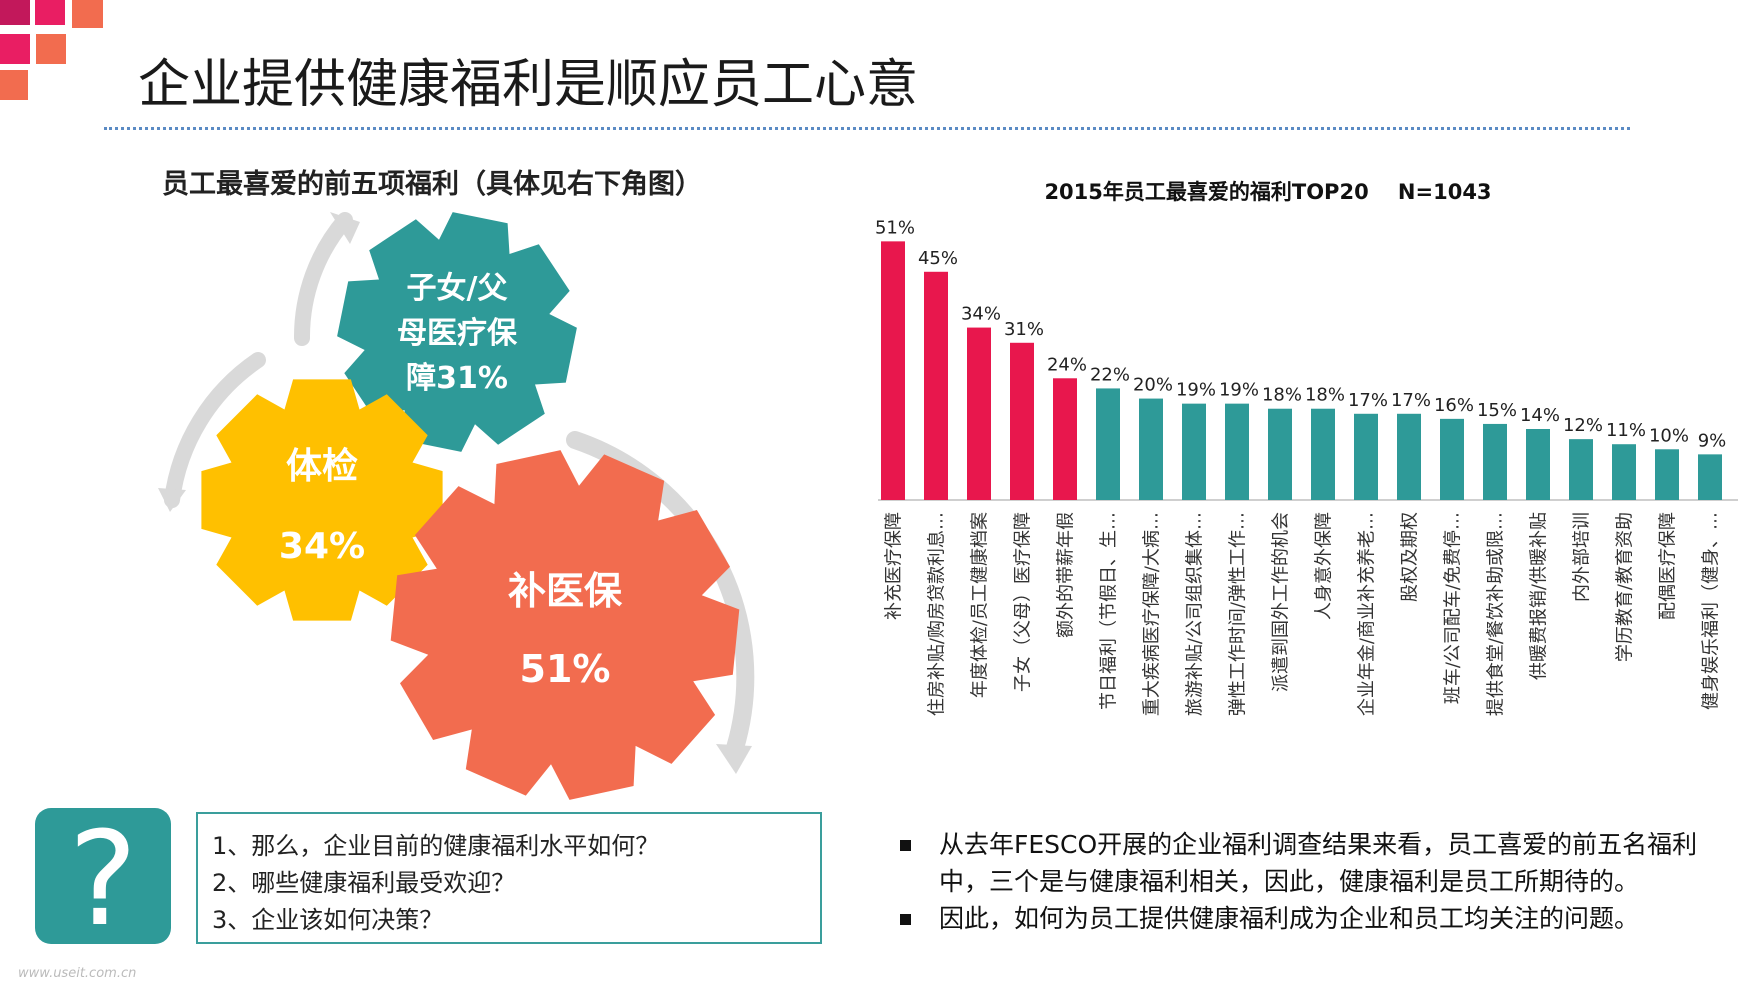 The height and width of the screenshot is (990, 1760). Describe the element at coordinates (565, 625) in the screenshot. I see `gear-orange` at that location.